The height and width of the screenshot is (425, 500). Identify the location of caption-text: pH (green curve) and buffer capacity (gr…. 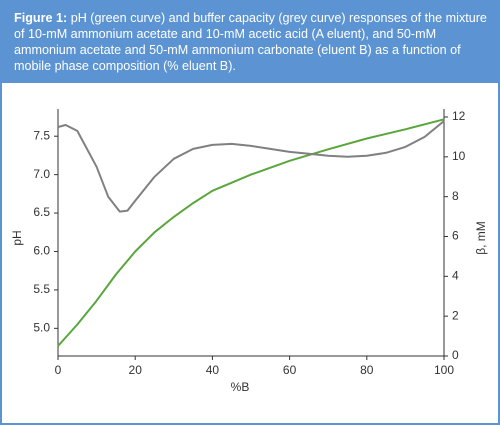
(250, 42).